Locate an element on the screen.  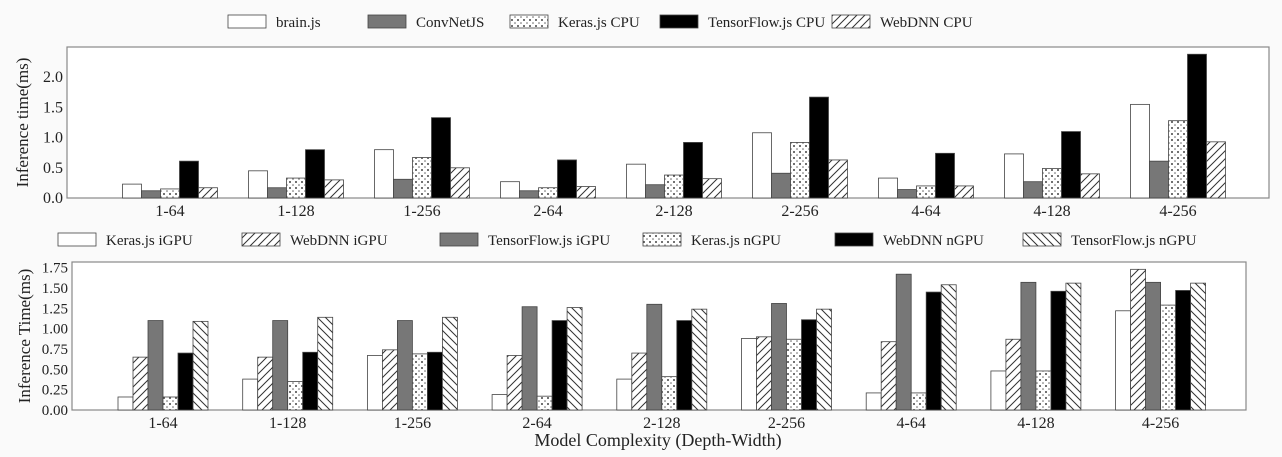
x-axis-label: Model Complexity (Depth-Width) is located at coordinates (657, 440).